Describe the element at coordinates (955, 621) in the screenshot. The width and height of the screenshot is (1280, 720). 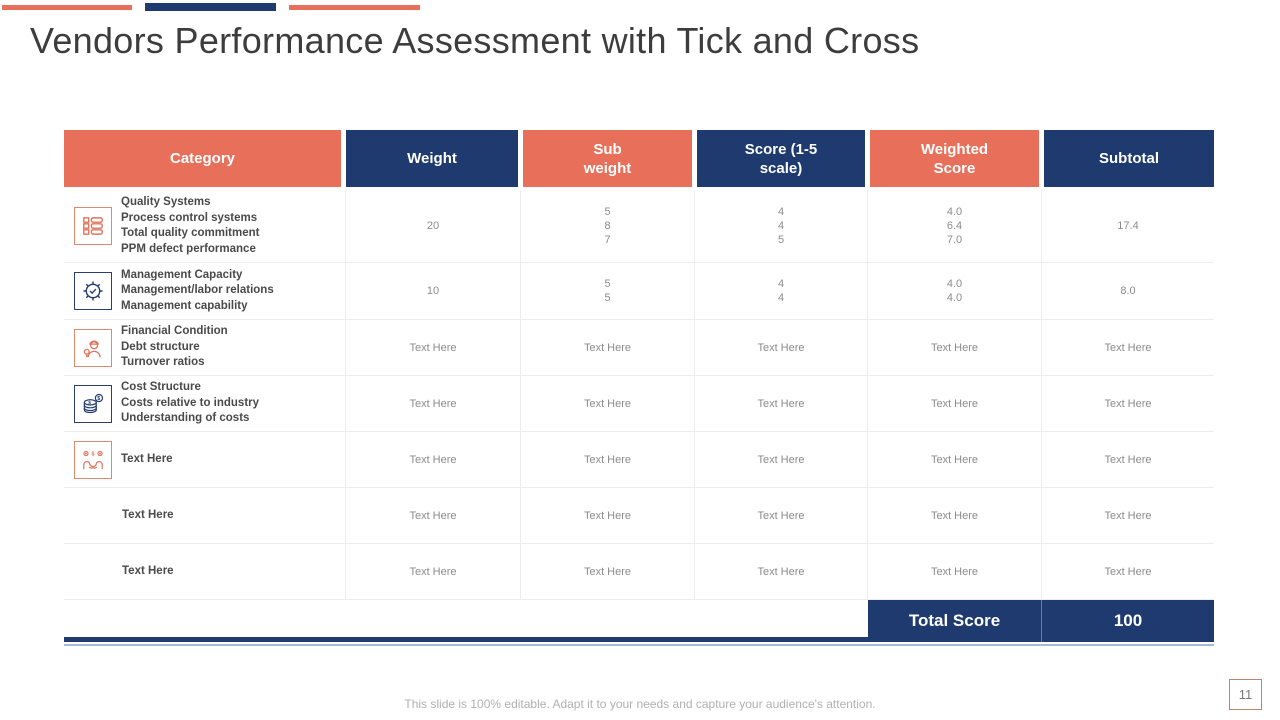
I see `total-score-label: Total Score` at that location.